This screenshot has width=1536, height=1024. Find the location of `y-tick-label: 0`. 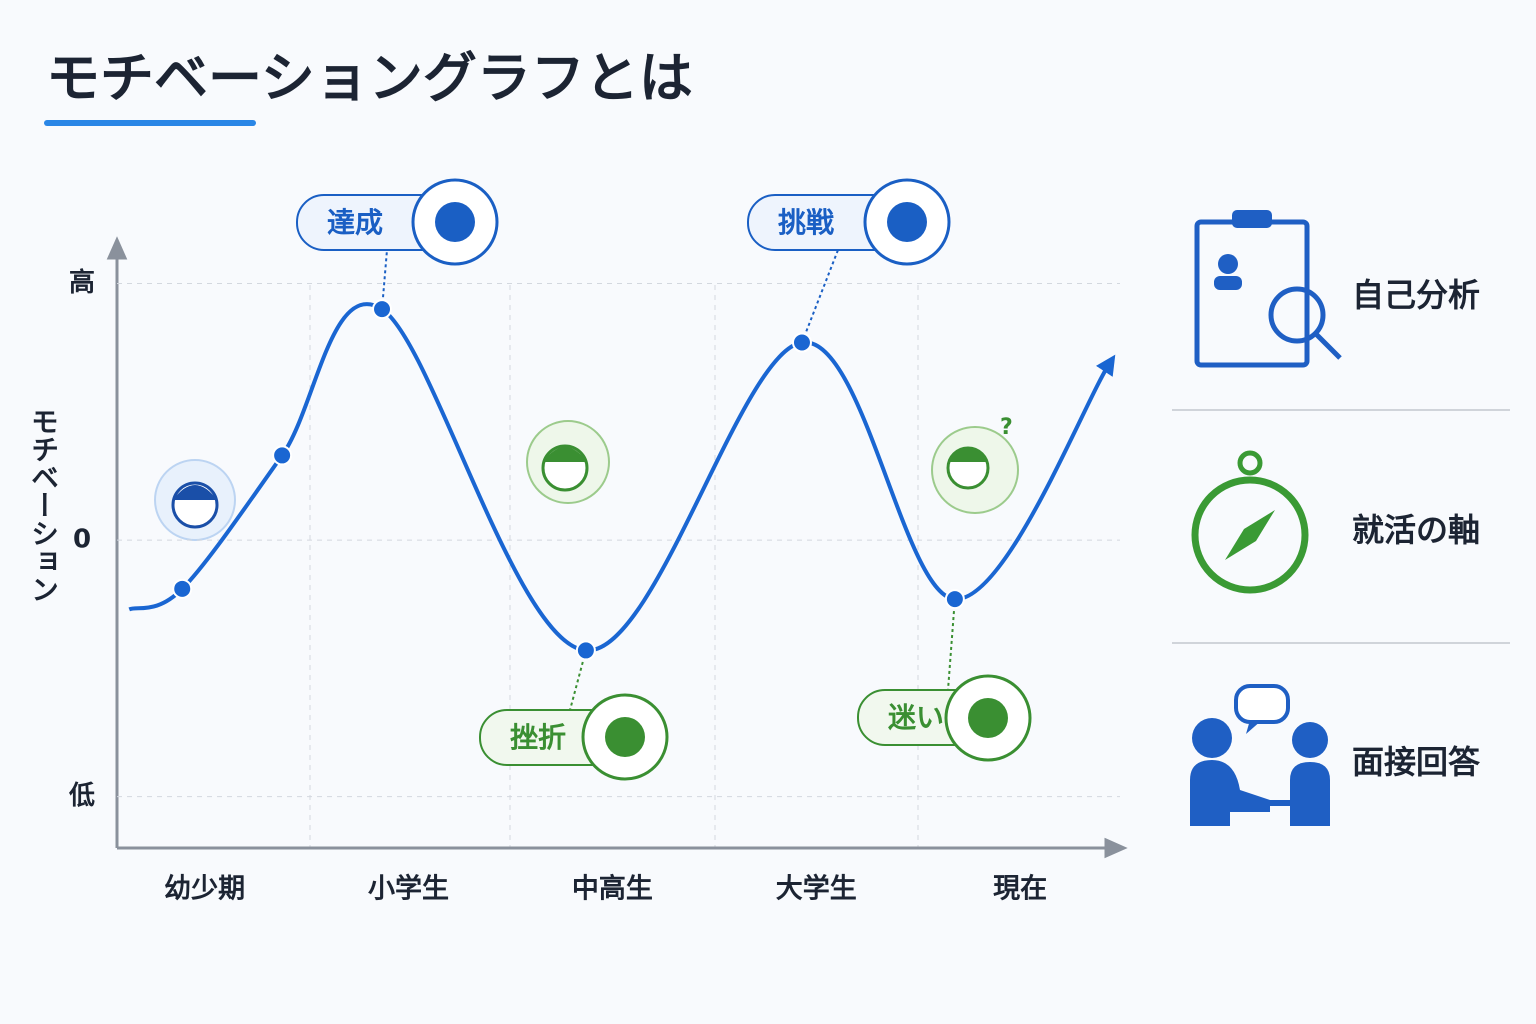

y-tick-label: 0 is located at coordinates (82, 540).